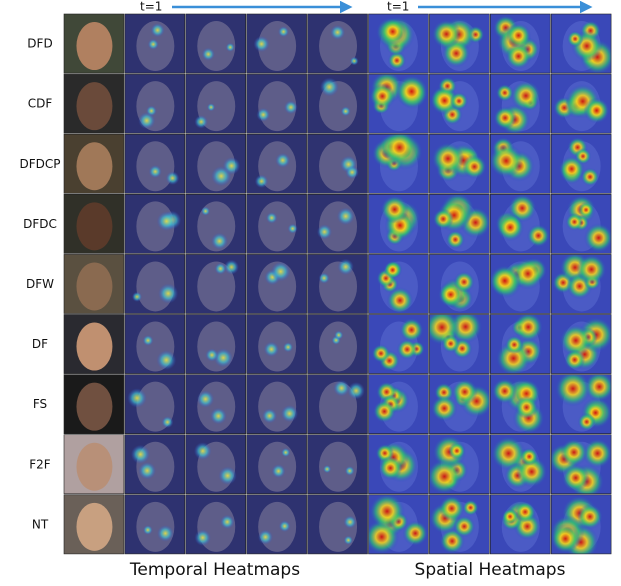 This screenshot has height=586, width=621. Describe the element at coordinates (40, 404) in the screenshot. I see `row-label: FS` at that location.